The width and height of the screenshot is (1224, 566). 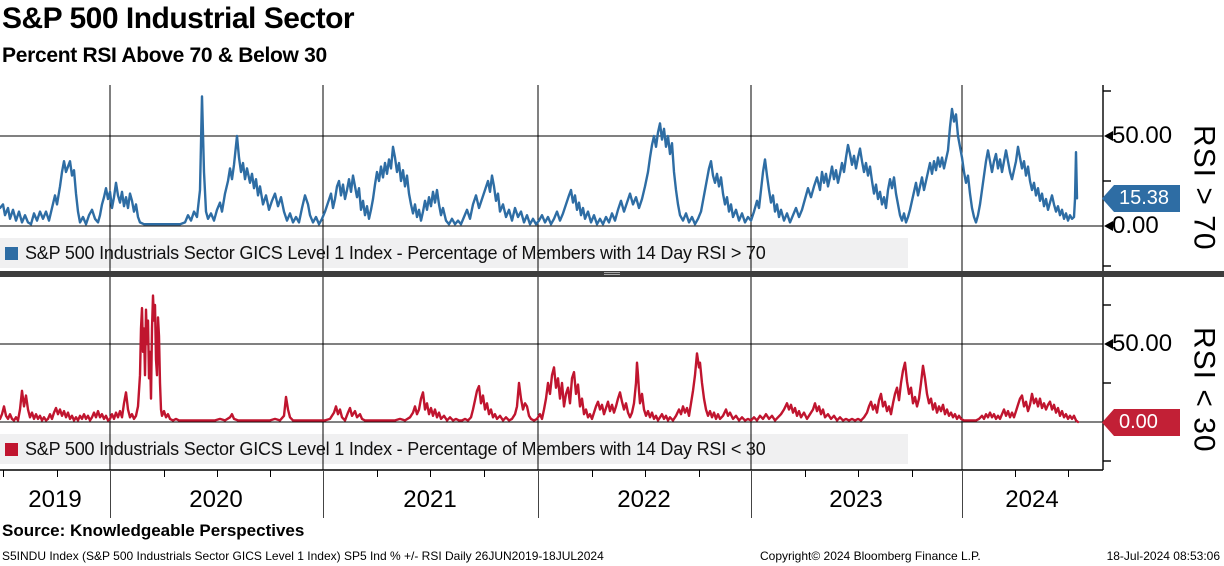 What do you see at coordinates (11, 449) in the screenshot?
I see `legend-swatch-red-icon` at bounding box center [11, 449].